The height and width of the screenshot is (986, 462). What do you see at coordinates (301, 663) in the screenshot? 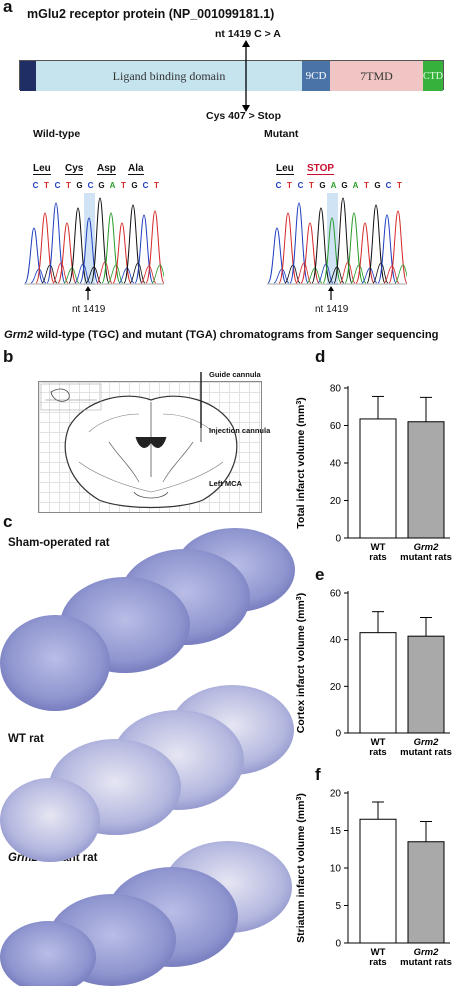
I see `y-axis-label: Cortex infarct volume (mm3)` at bounding box center [301, 663].